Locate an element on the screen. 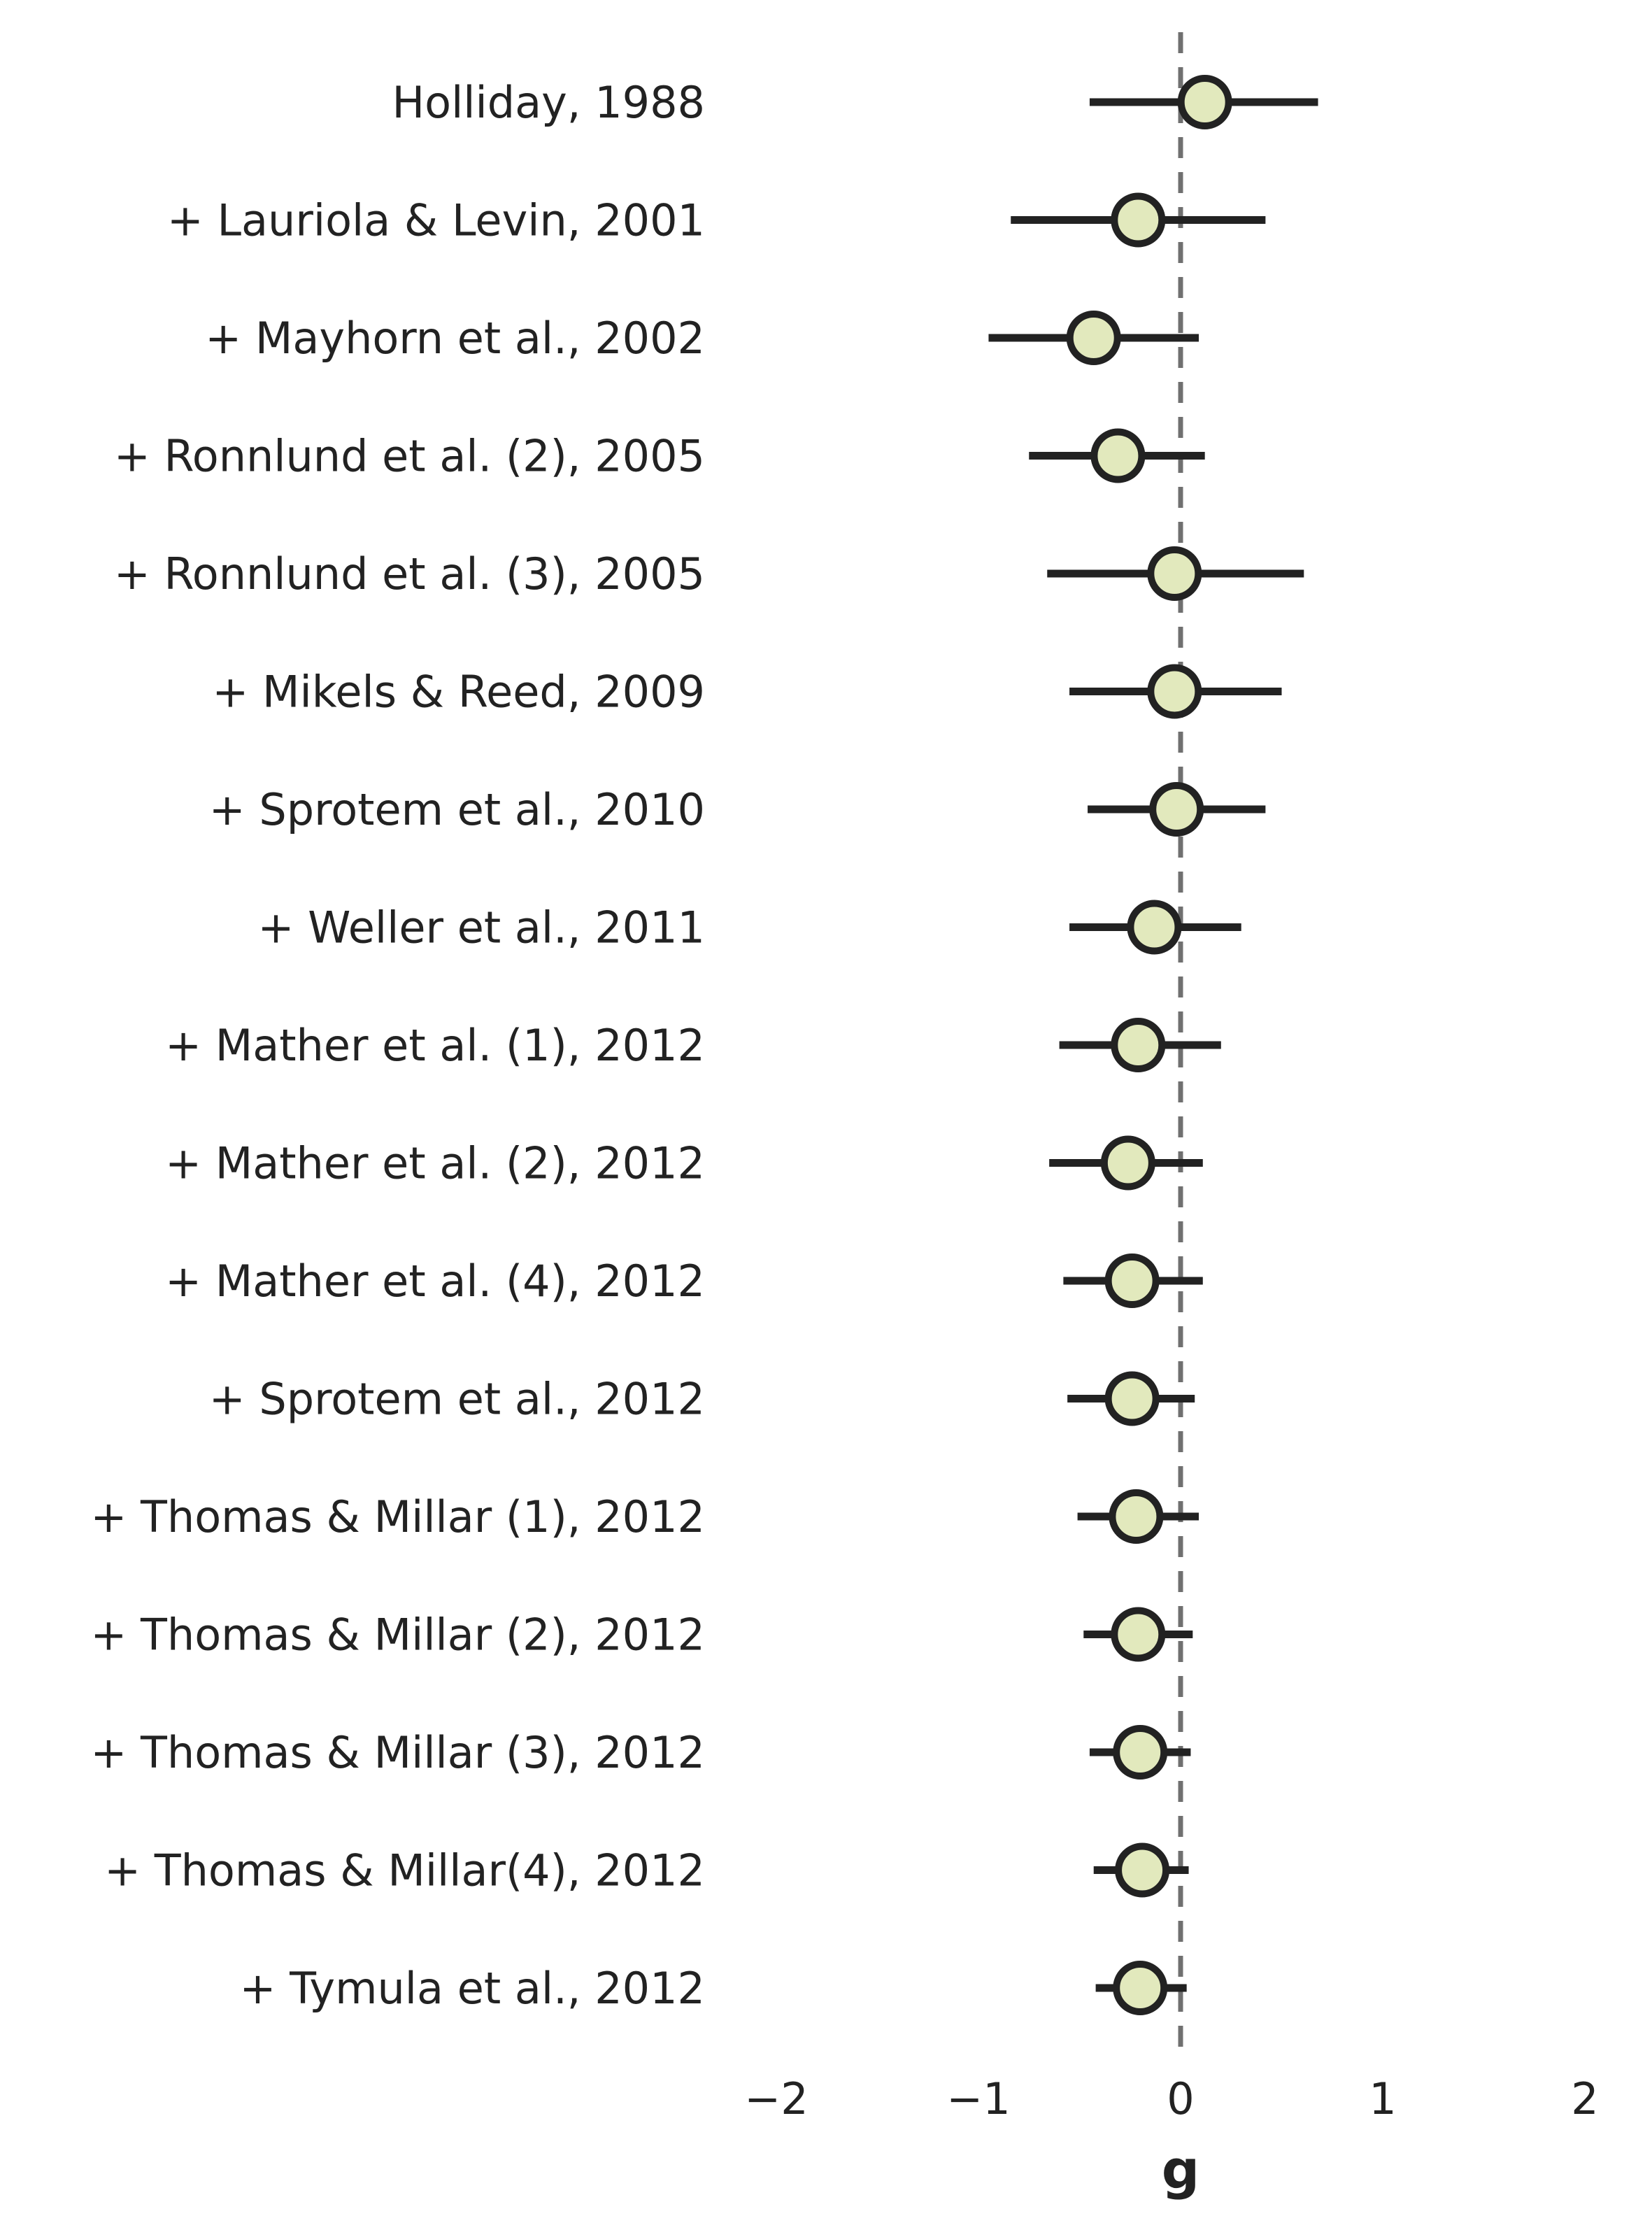 The height and width of the screenshot is (2230, 1652). x-axis-title: g is located at coordinates (1180, 2169).